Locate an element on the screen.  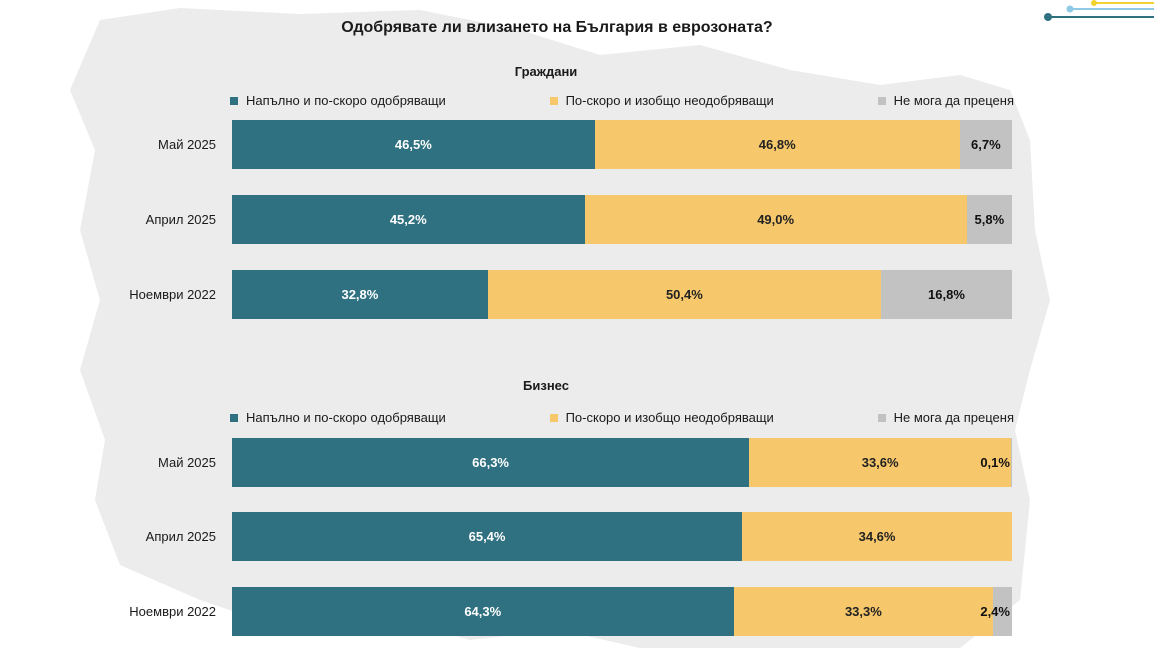
data-label: 2,4% is located at coordinates (995, 611).